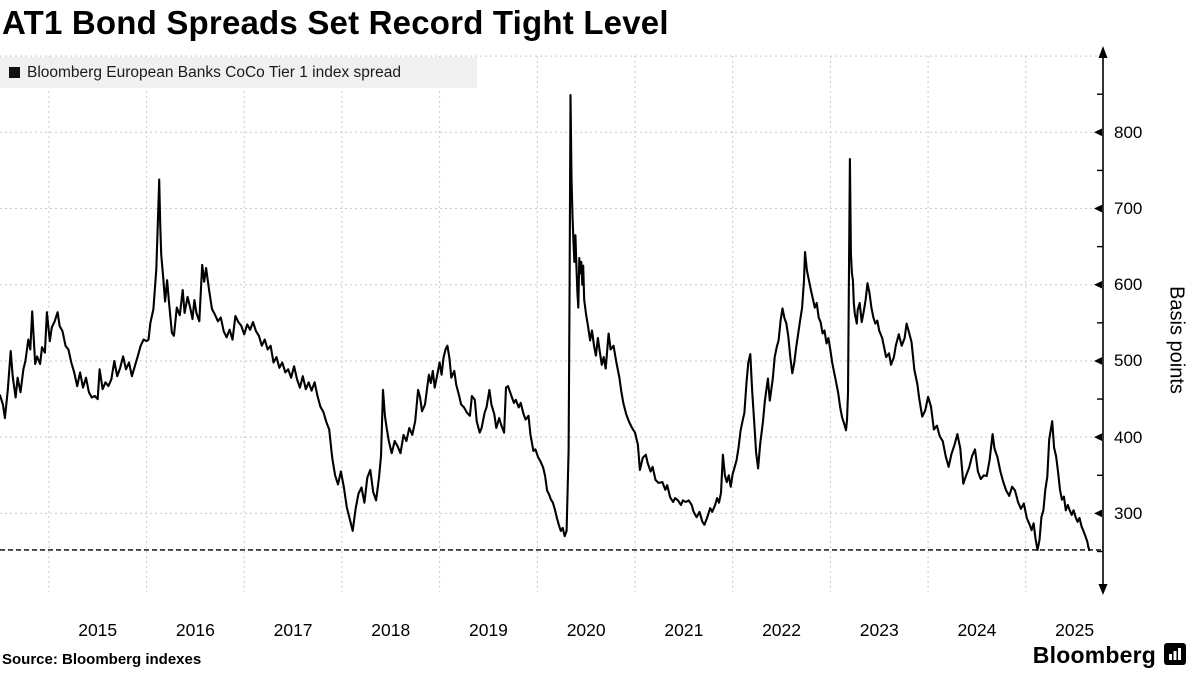 This screenshot has width=1200, height=675. I want to click on x-tick-label-2017: 2017, so click(293, 630).